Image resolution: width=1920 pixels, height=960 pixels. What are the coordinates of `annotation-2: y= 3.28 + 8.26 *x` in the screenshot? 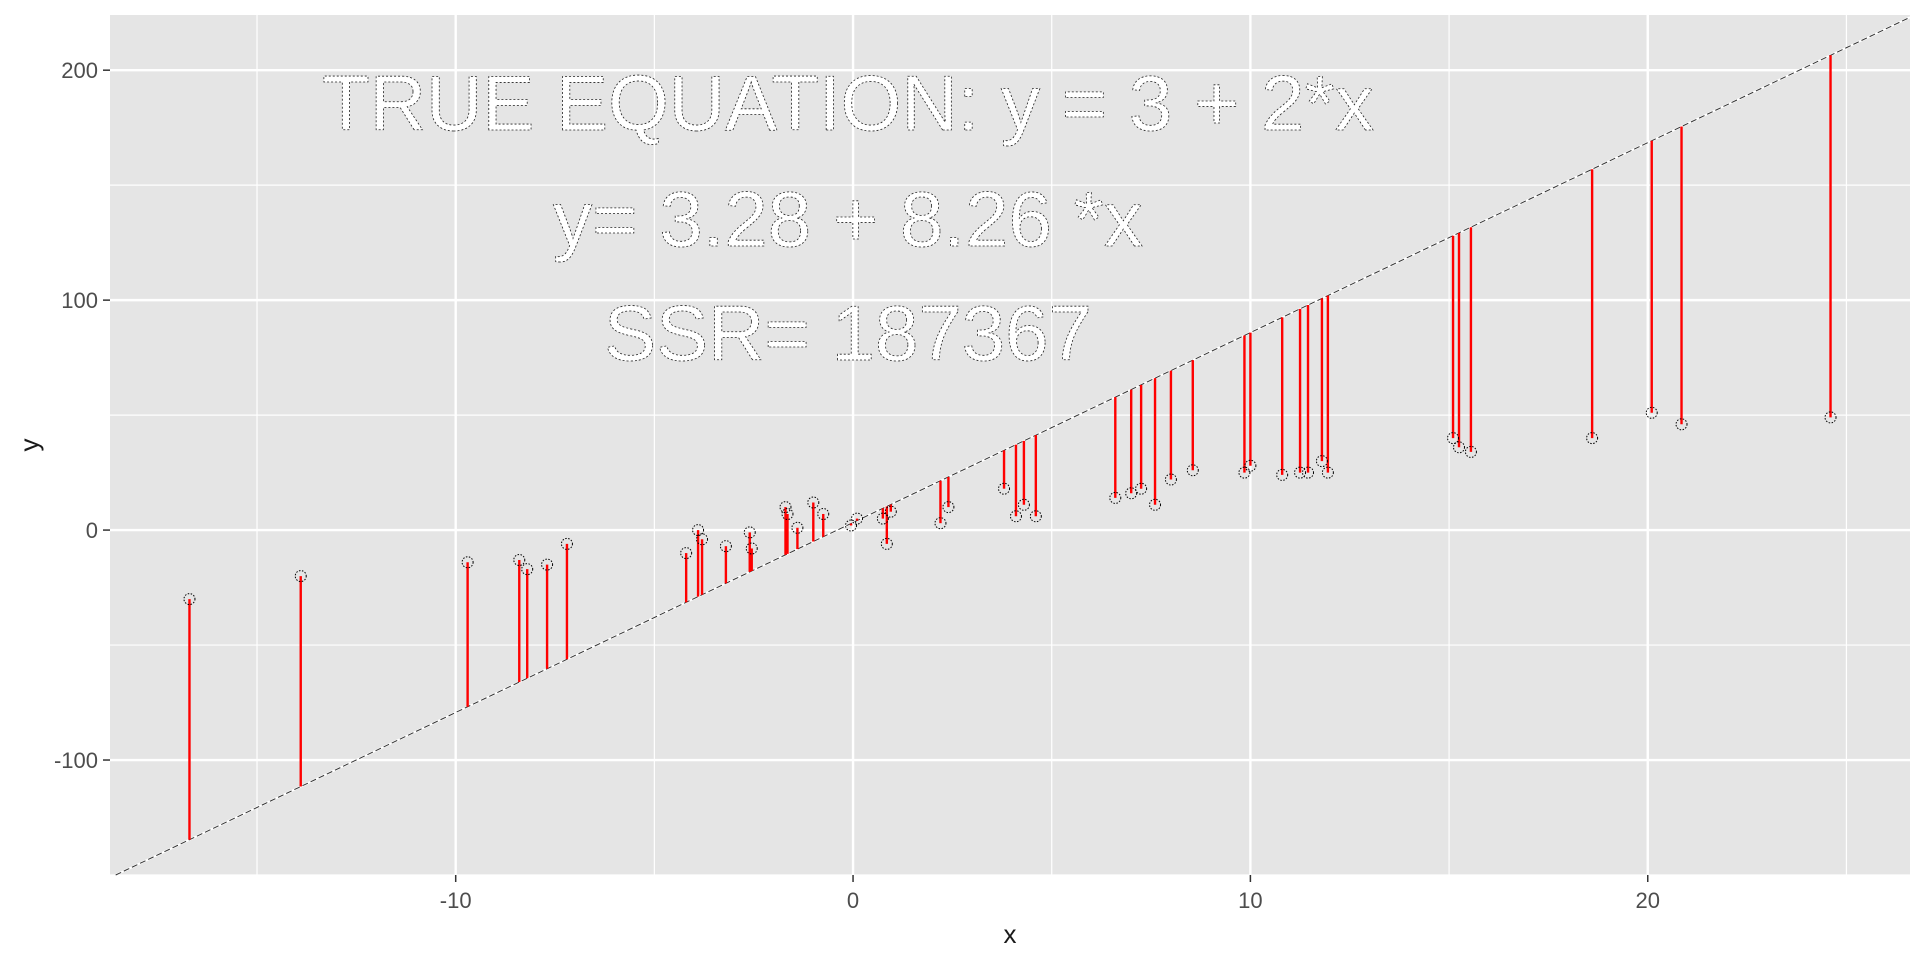 It's located at (848, 219).